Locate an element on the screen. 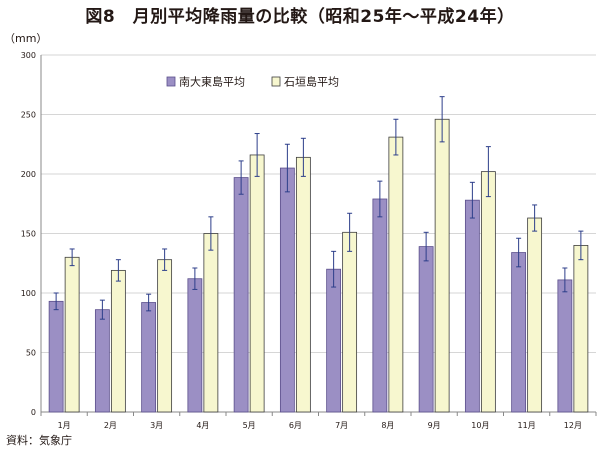  source-note: 資料：気象庁 is located at coordinates (39, 440).